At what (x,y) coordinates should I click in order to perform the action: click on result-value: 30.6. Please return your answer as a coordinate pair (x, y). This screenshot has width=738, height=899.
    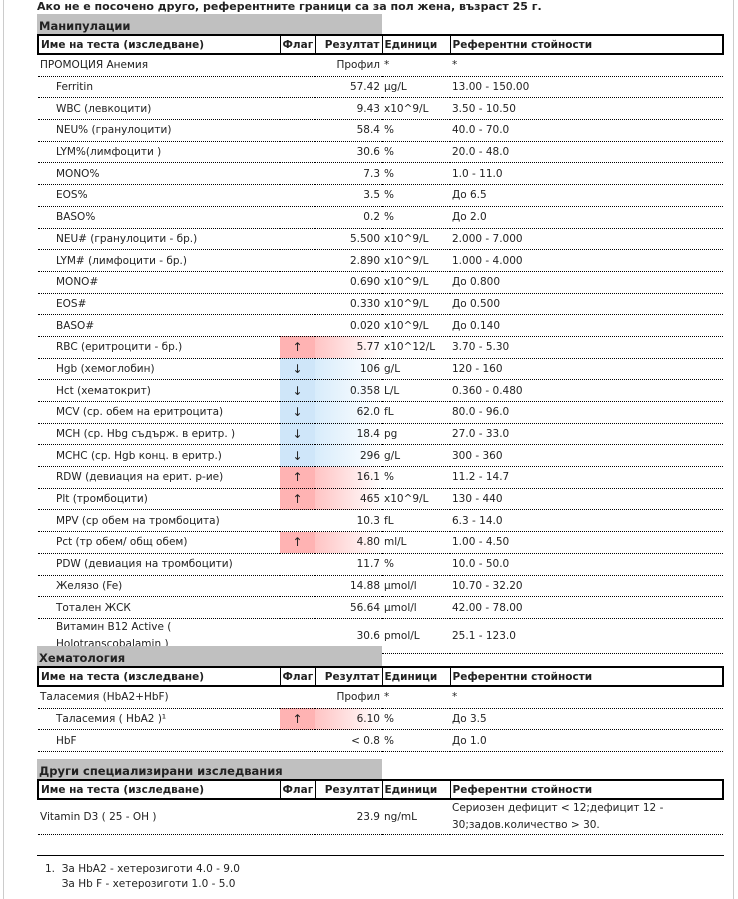
    Looking at the image, I should click on (348, 152).